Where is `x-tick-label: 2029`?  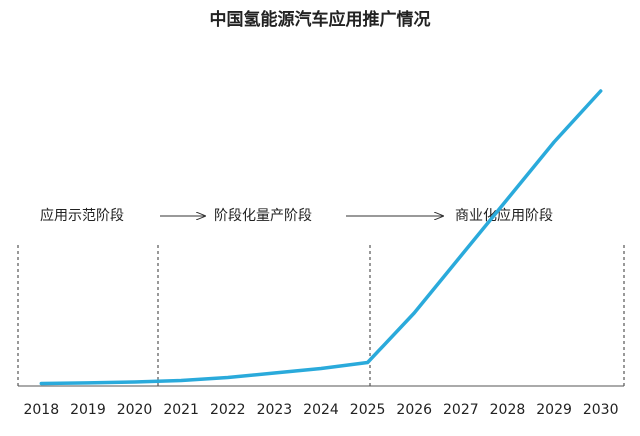
x-tick-label: 2029 is located at coordinates (554, 410).